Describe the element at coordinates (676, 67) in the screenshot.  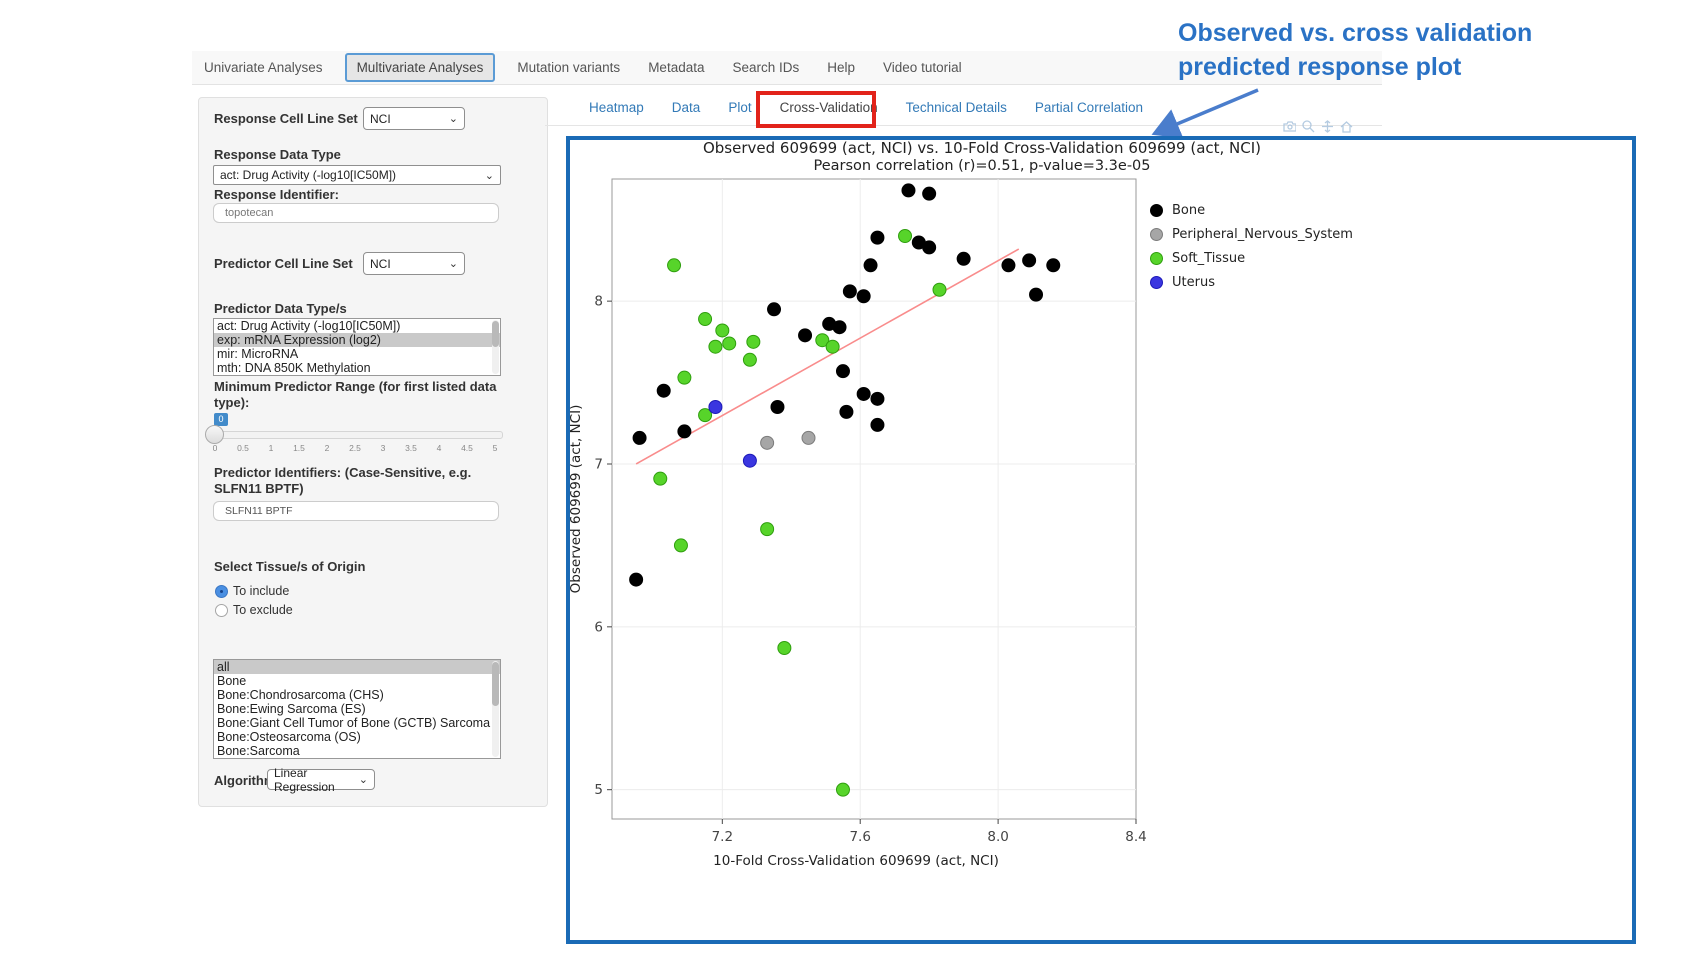
I see `top-tab-metadata: Metadata` at that location.